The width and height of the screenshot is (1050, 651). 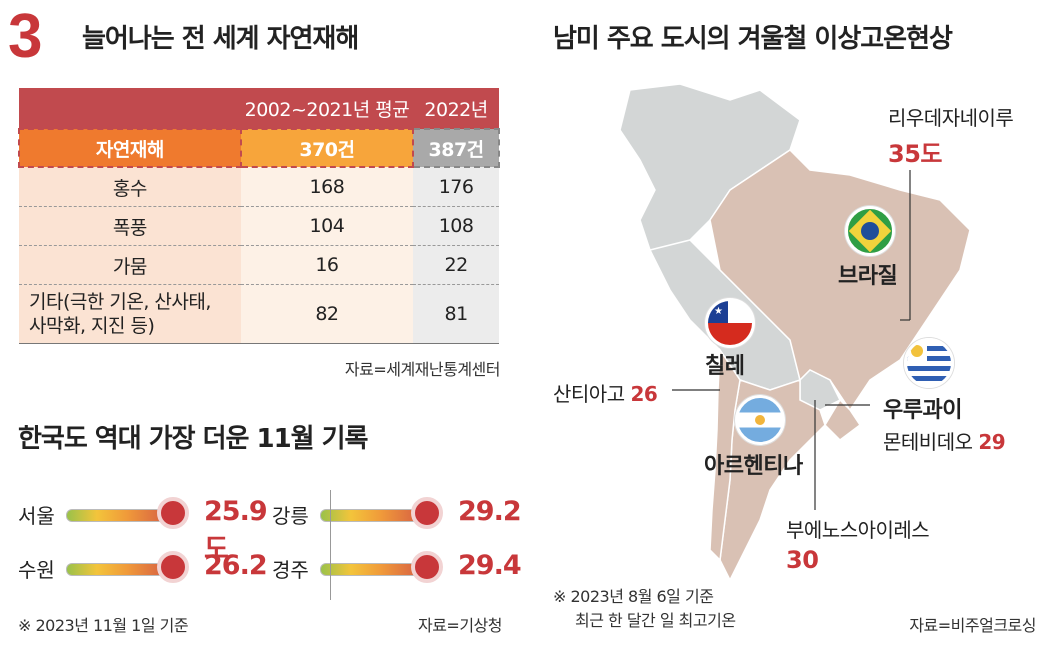 What do you see at coordinates (753, 39) in the screenshot?
I see `map-title: 남미 주요 도시의 겨울철 이상고온현상` at bounding box center [753, 39].